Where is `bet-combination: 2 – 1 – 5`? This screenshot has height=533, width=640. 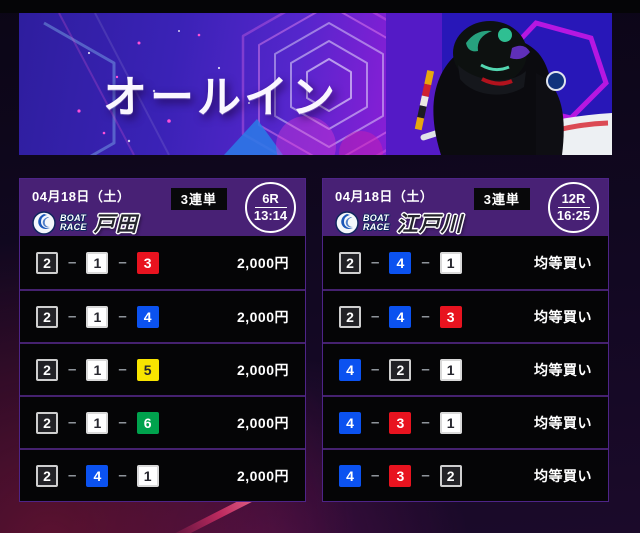
bet-combination: 2 – 1 – 5 is located at coordinates (97, 369).